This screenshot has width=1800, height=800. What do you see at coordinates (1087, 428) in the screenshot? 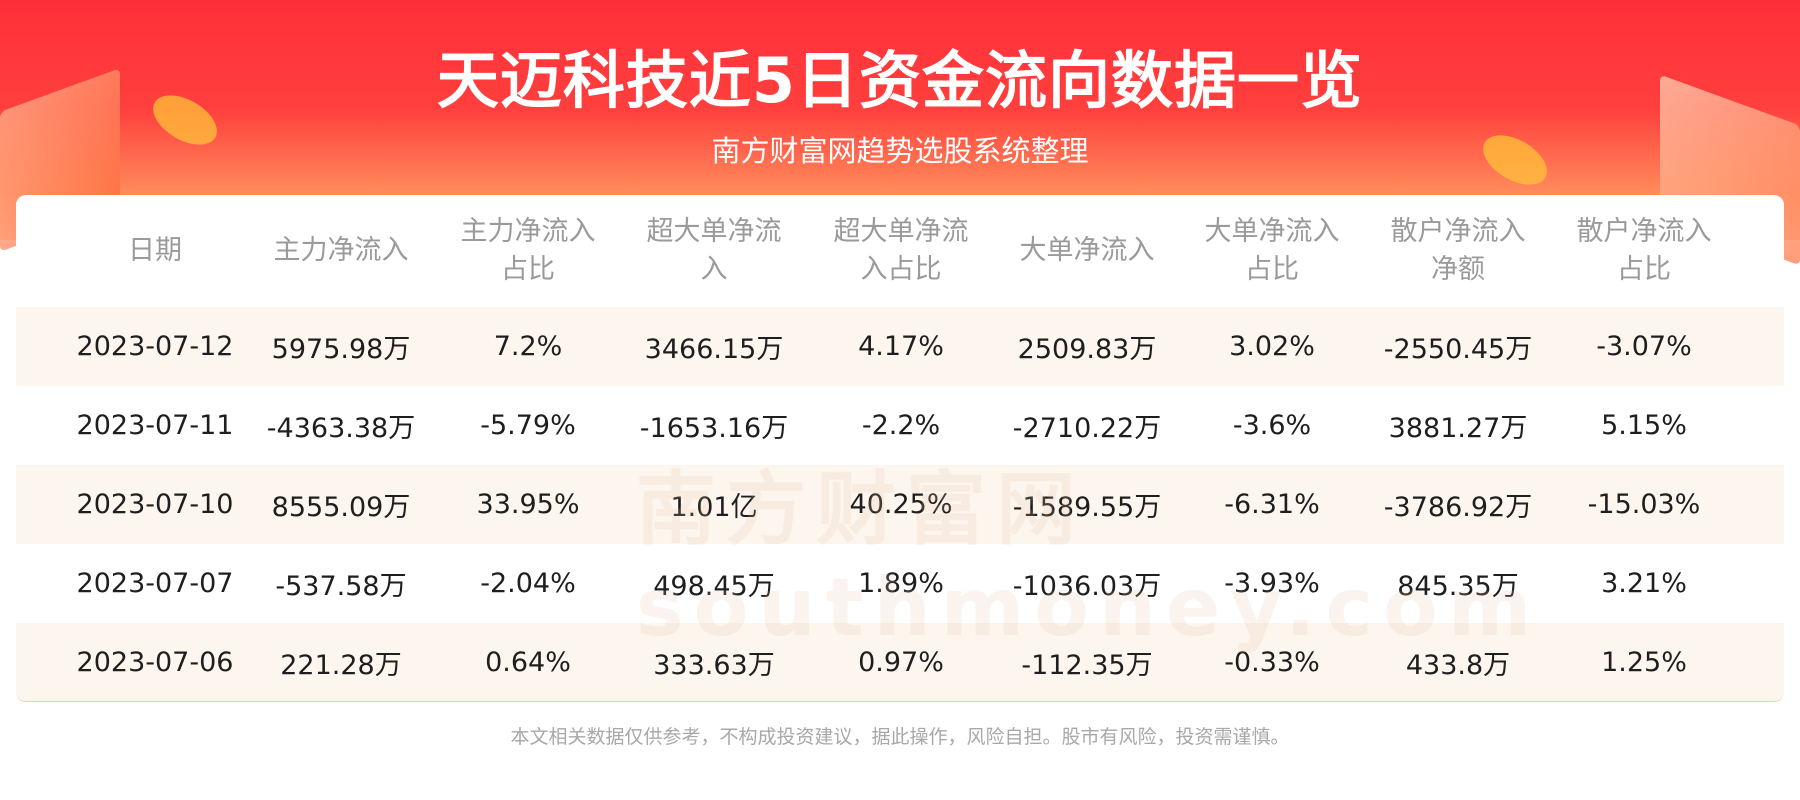
I see `table-cell: -2710.22万` at bounding box center [1087, 428].